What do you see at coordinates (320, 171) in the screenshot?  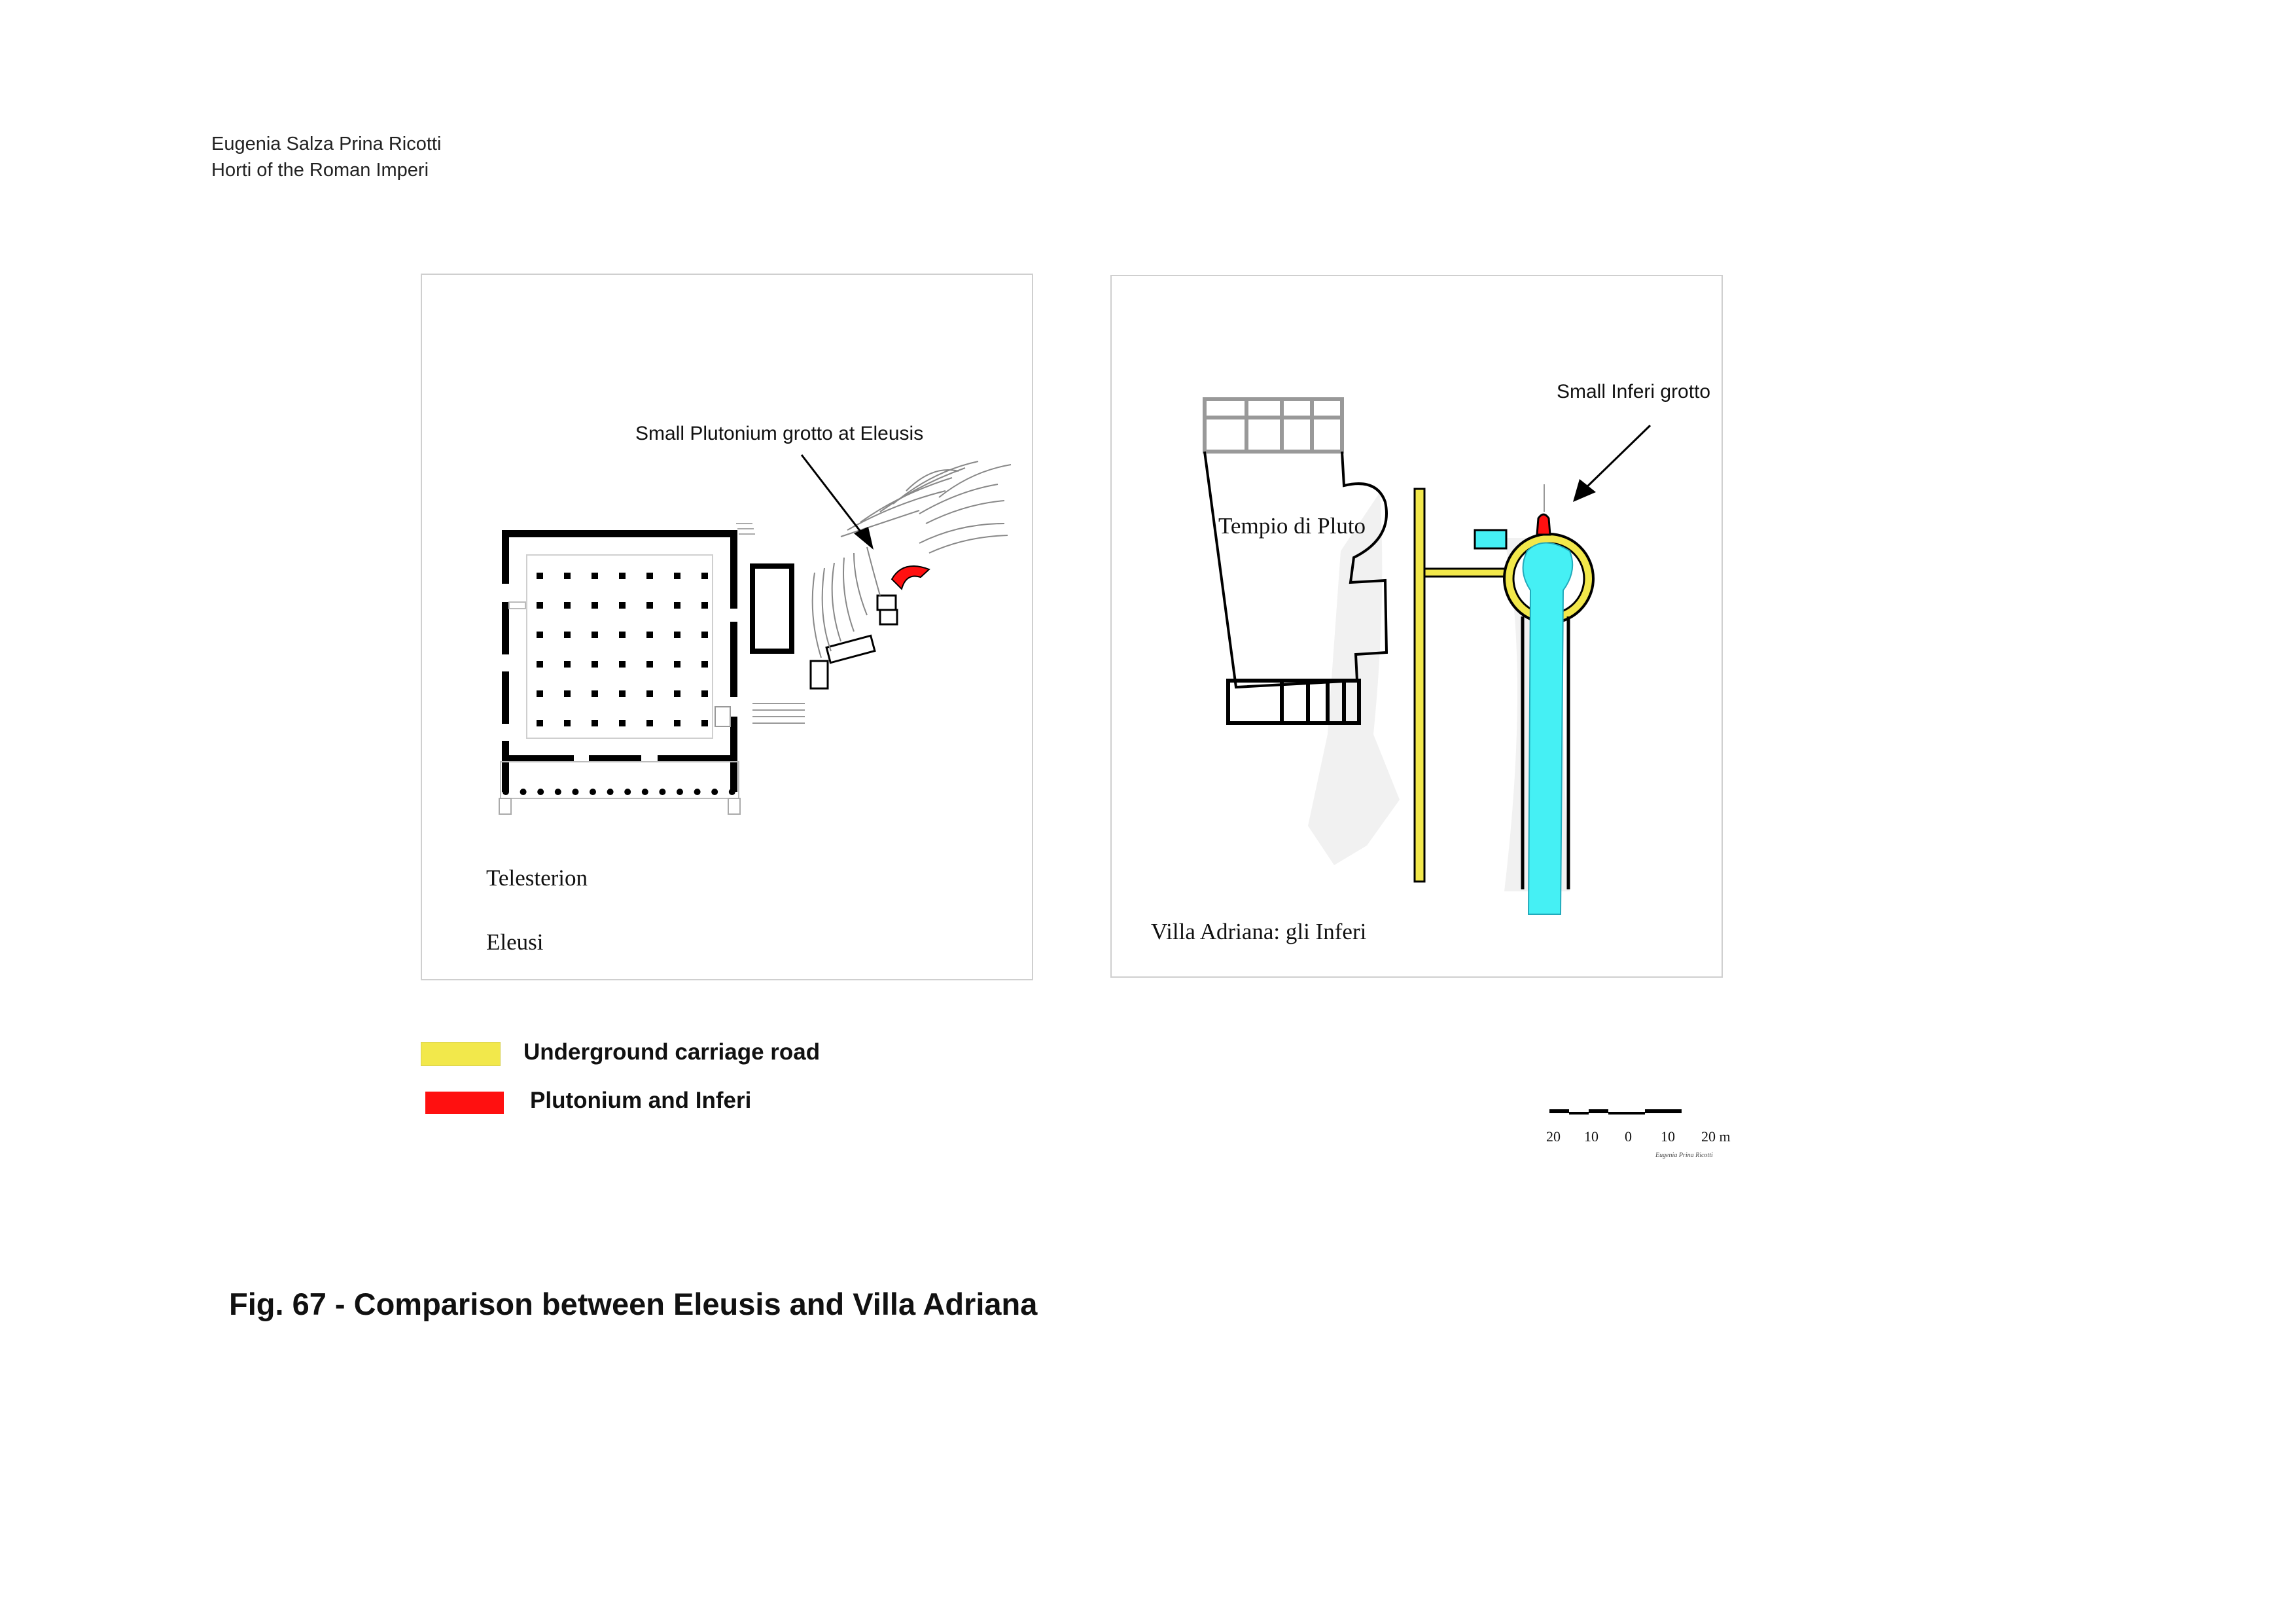 I see `book-title: Horti of the Roman Imperi` at bounding box center [320, 171].